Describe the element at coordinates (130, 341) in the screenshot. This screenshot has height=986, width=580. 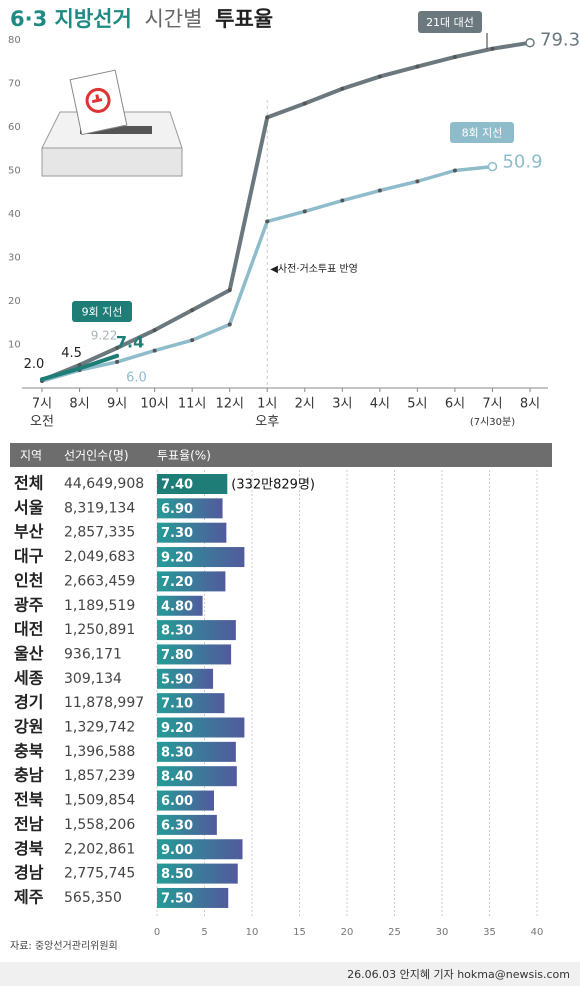
I see `value-label: 7.4` at that location.